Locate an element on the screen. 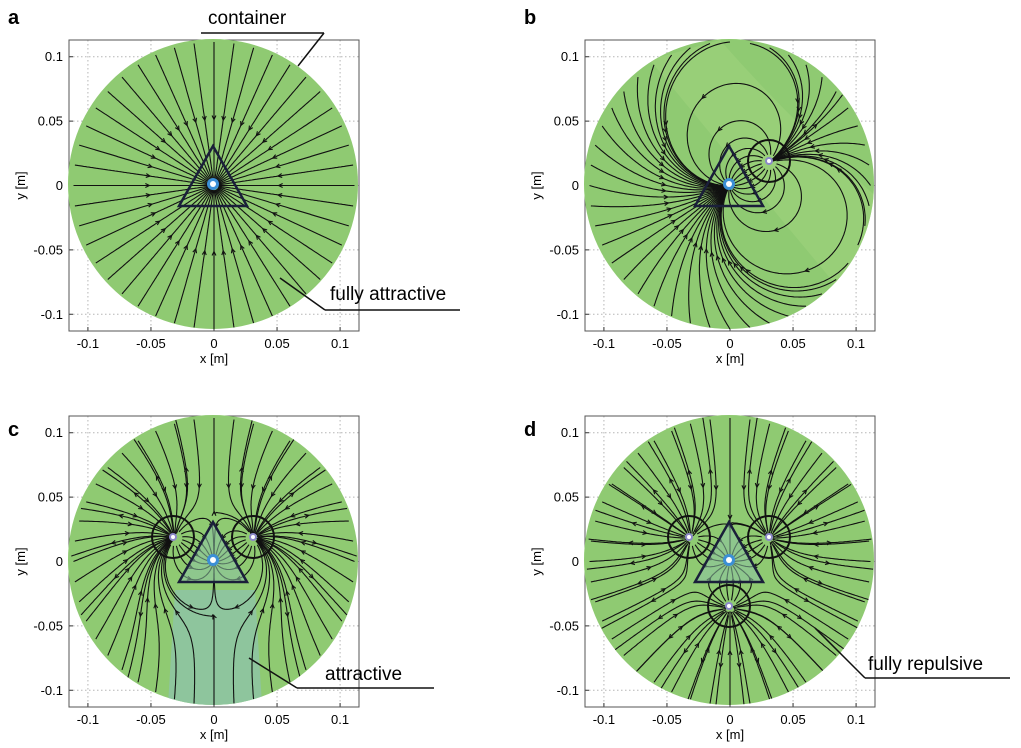 The height and width of the screenshot is (748, 1021). y-tick-label: -0.05 is located at coordinates (48, 625).